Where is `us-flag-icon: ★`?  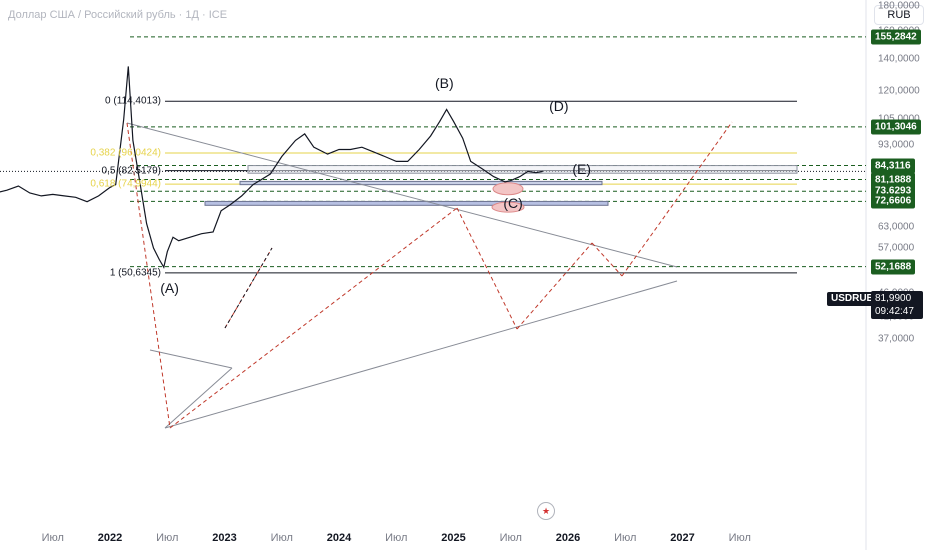
us-flag-icon: ★ is located at coordinates (546, 511).